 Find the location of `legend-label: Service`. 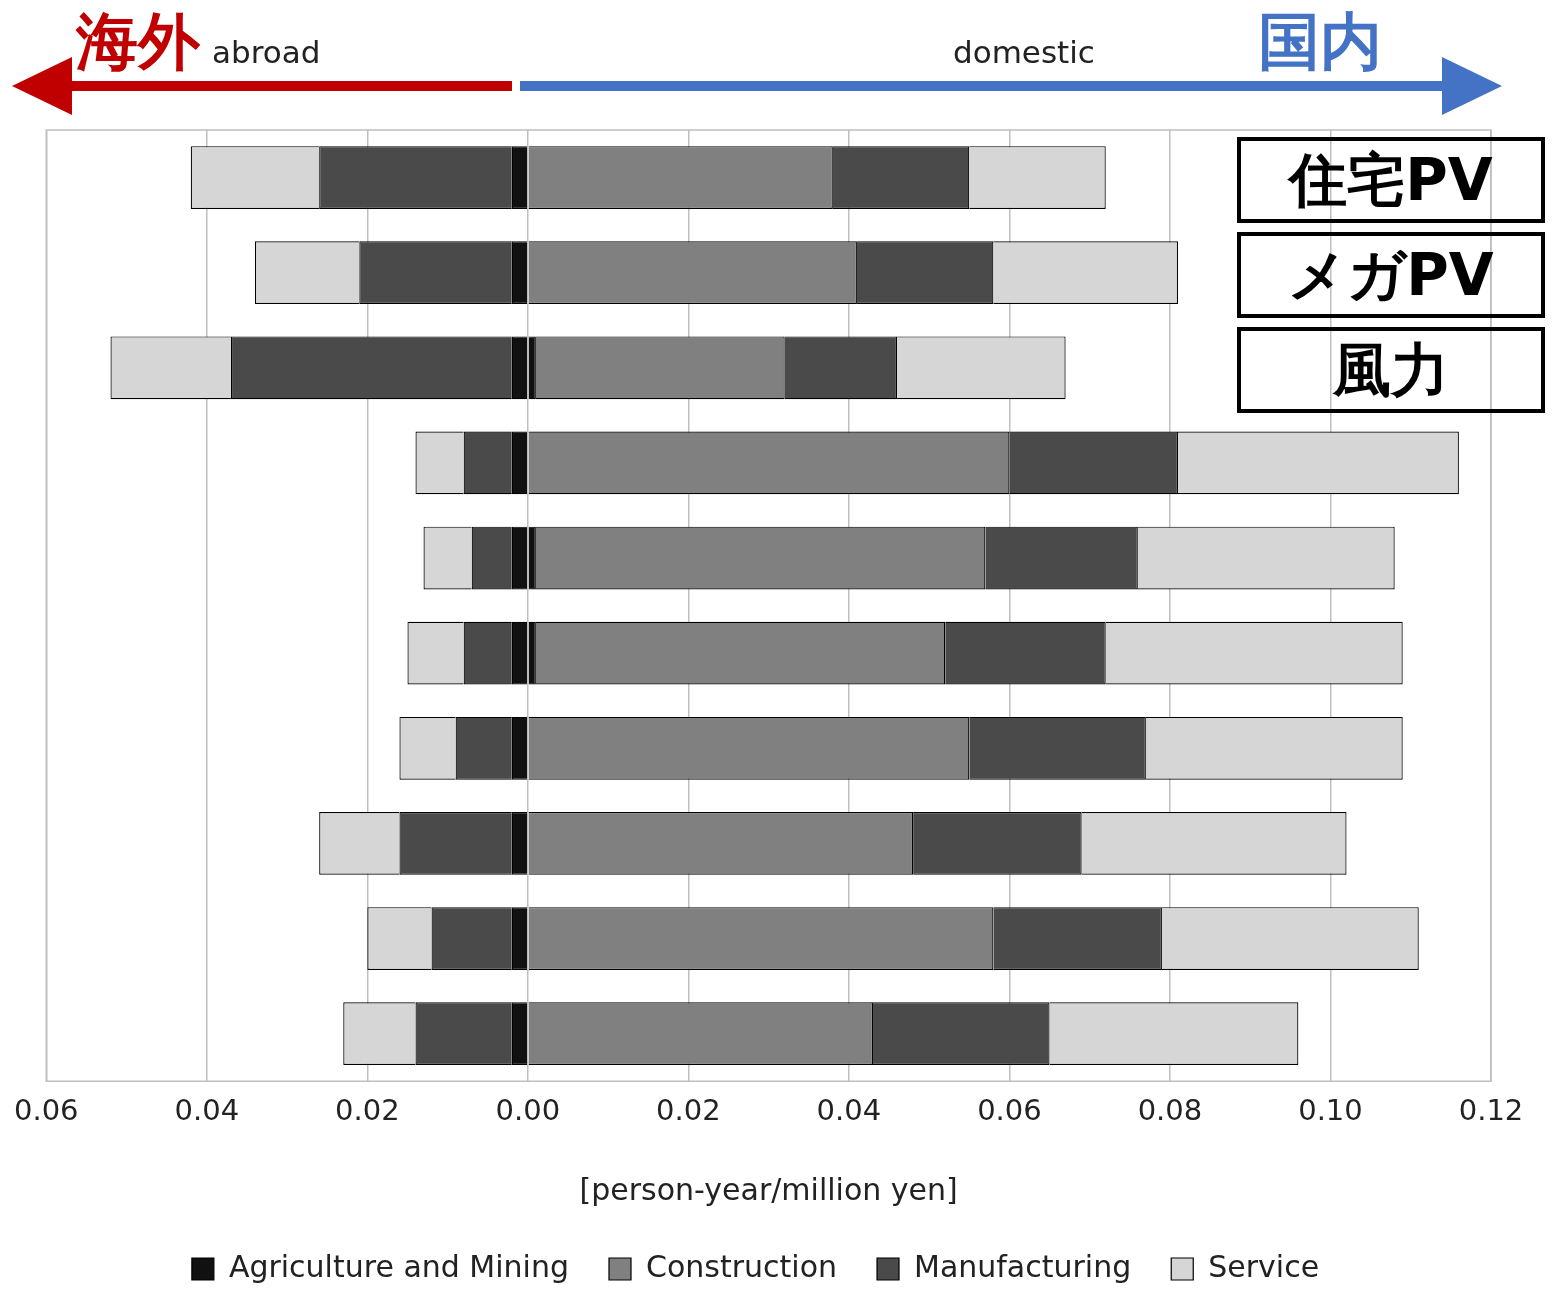

legend-label: Service is located at coordinates (1264, 1266).